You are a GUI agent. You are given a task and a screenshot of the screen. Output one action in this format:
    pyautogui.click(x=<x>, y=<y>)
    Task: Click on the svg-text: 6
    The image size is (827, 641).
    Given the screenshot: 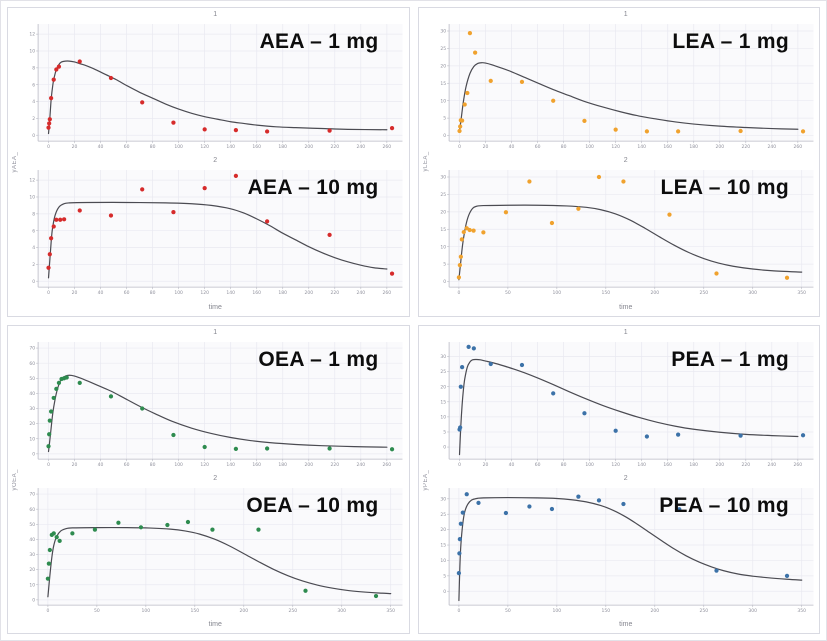 What is the action you would take?
    pyautogui.click(x=33, y=85)
    